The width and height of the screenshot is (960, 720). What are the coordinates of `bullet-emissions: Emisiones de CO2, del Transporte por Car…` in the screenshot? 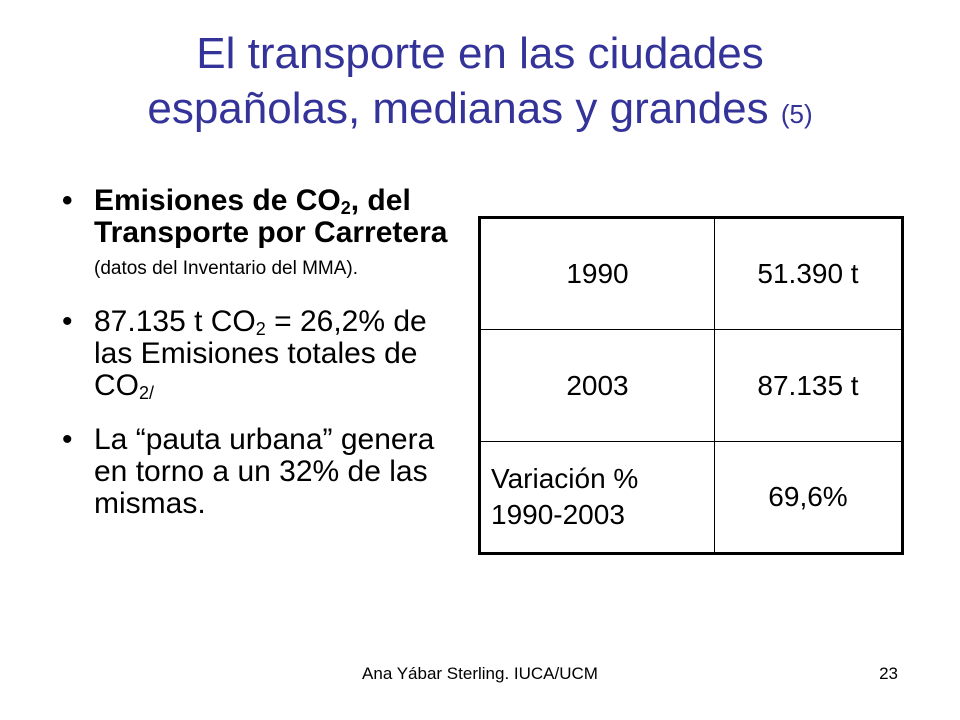 It's located at (262, 234).